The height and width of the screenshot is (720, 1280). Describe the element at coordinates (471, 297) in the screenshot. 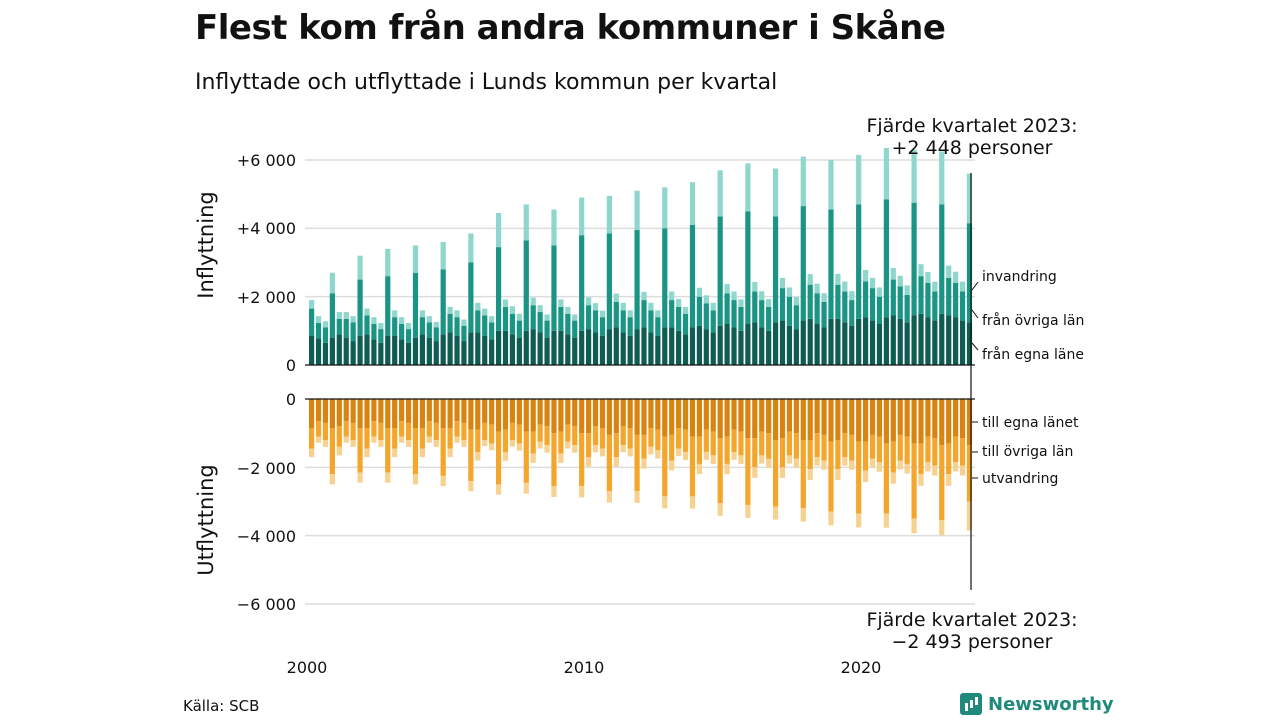

I see `bar-in-2-2005Q4` at that location.